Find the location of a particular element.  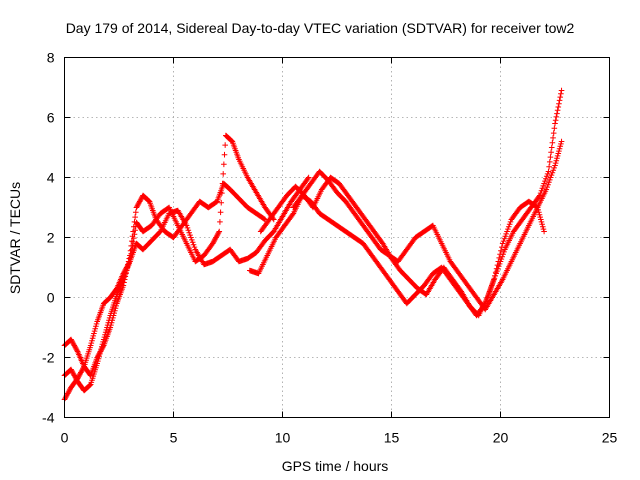

y-tick-label: 8 is located at coordinates (51, 58).